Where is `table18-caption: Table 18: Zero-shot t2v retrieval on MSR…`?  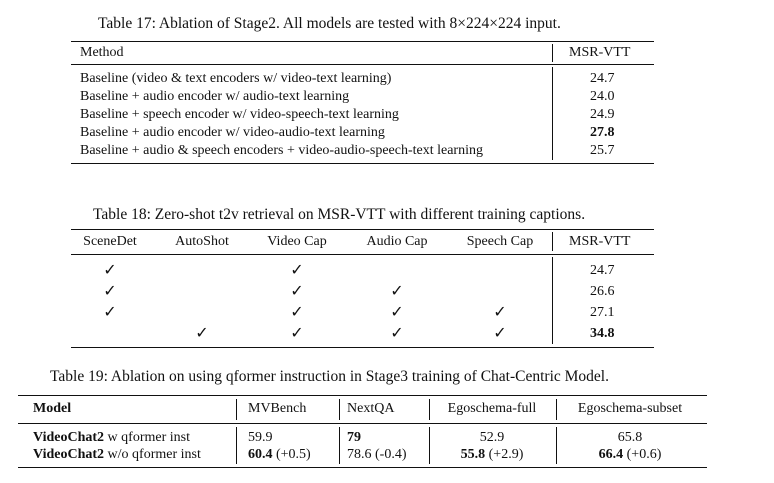 table18-caption: Table 18: Zero-shot t2v retrieval on MSR… is located at coordinates (339, 214).